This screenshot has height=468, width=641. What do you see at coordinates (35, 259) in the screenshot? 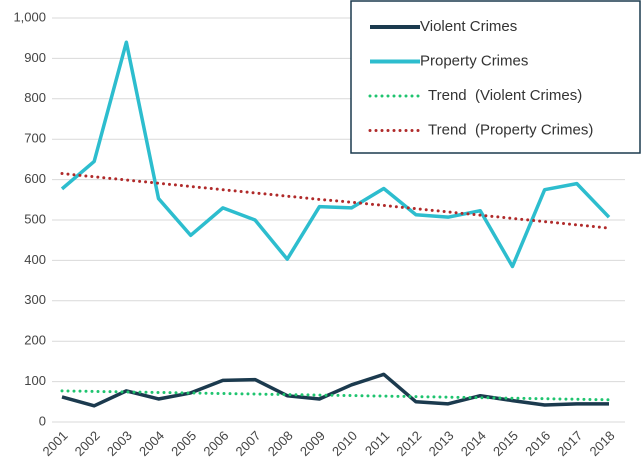
I see `y-tick-label: 400` at bounding box center [35, 259].